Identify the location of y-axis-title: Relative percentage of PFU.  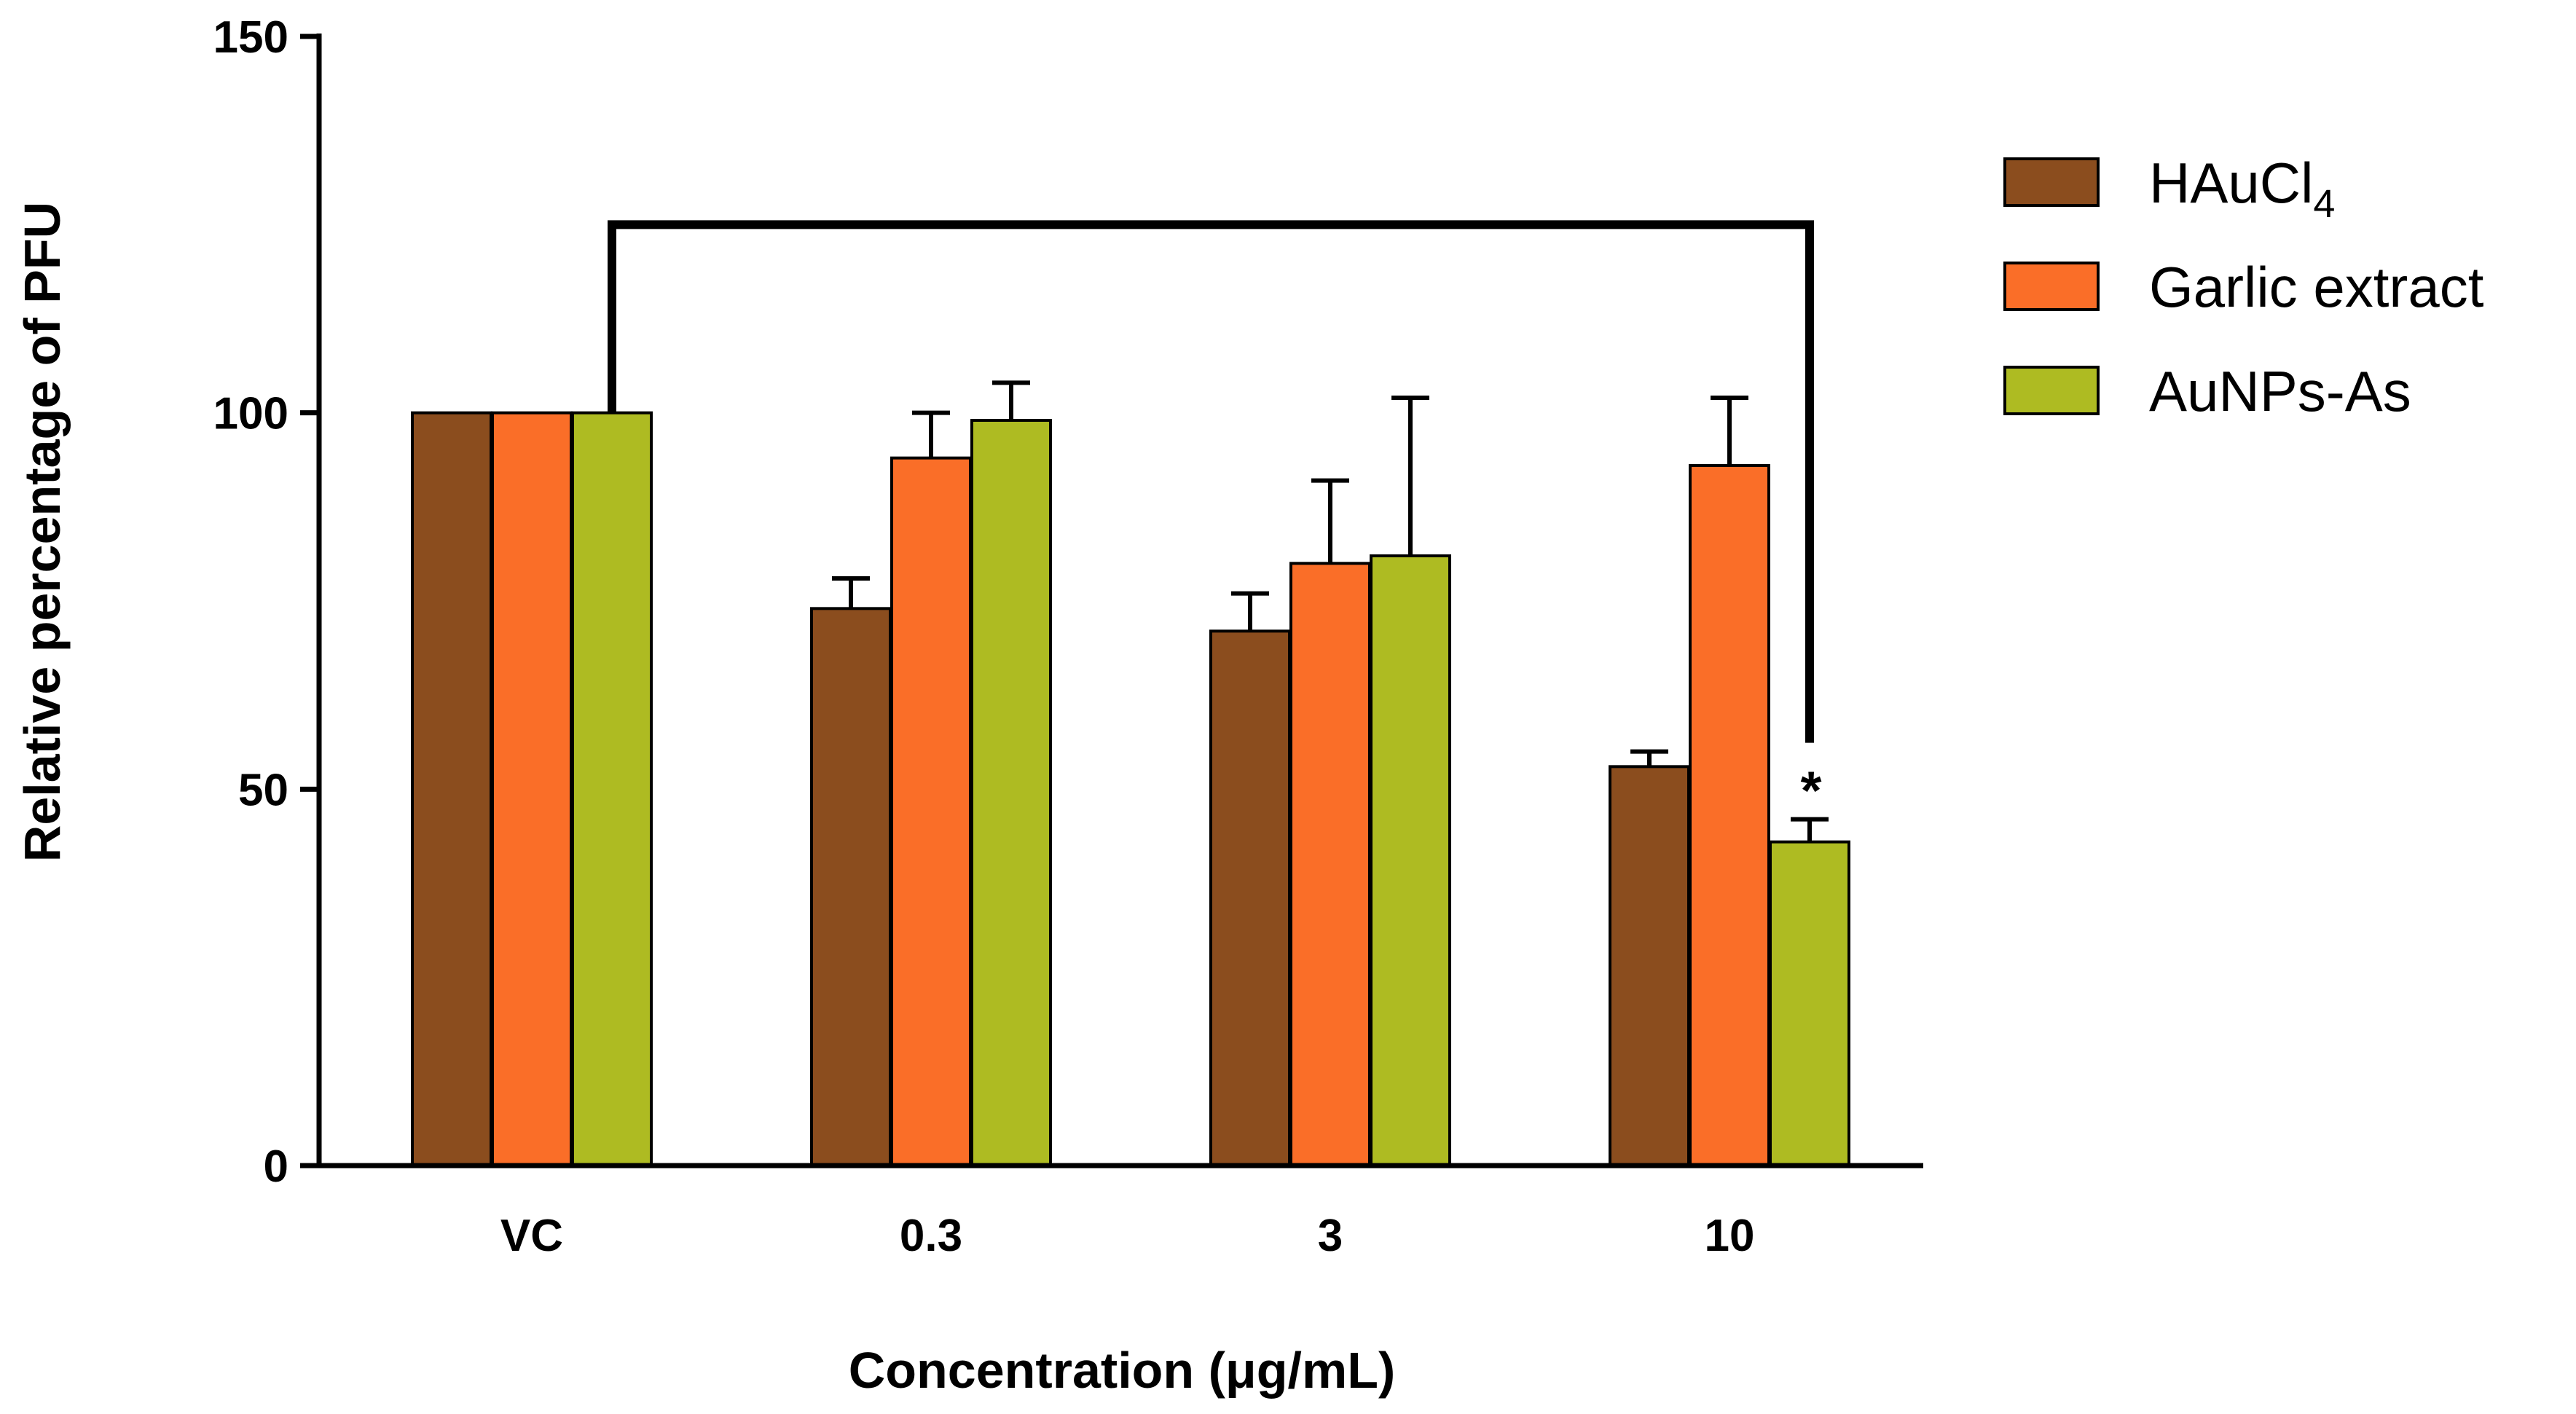
(42, 532).